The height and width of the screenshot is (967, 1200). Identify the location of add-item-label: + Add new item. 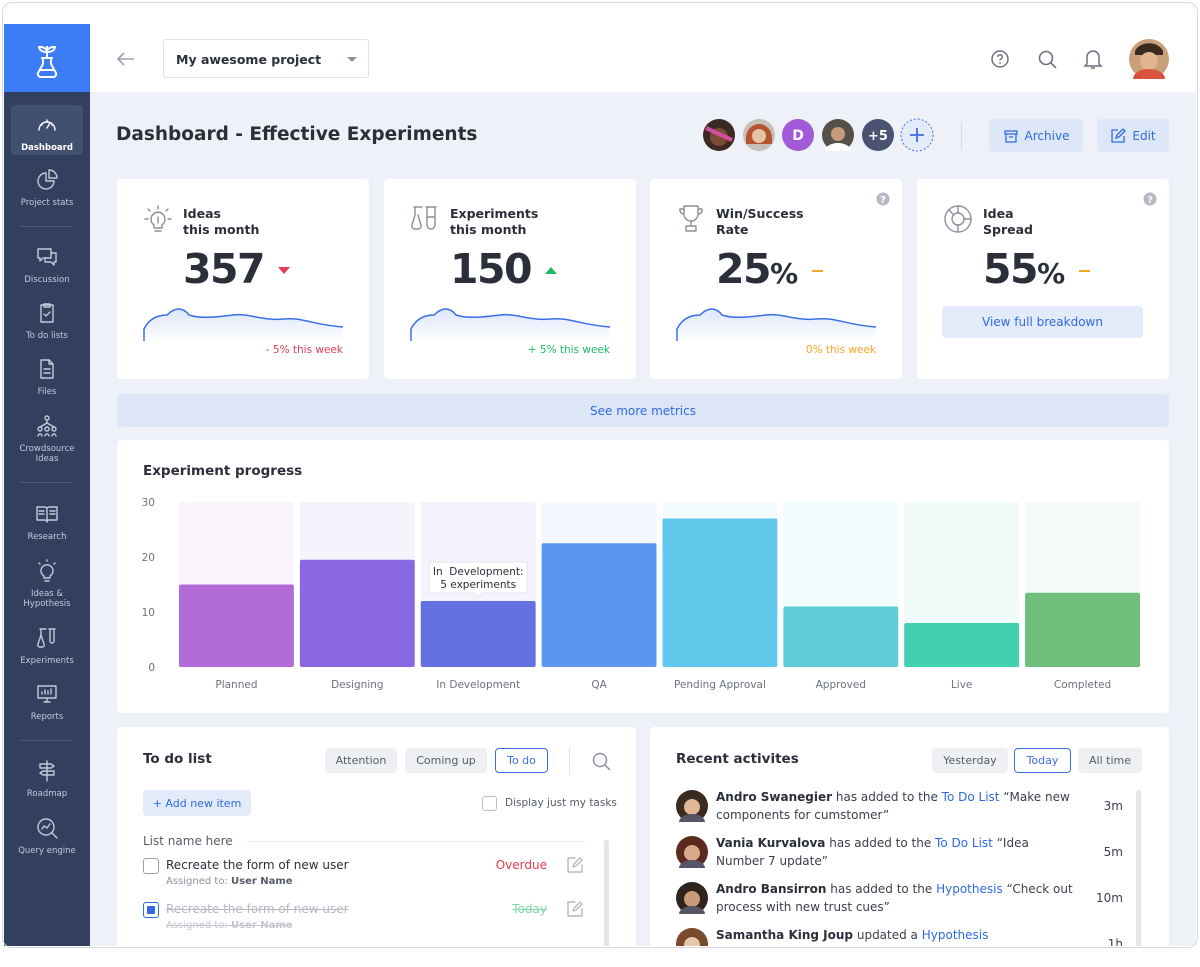
(197, 803).